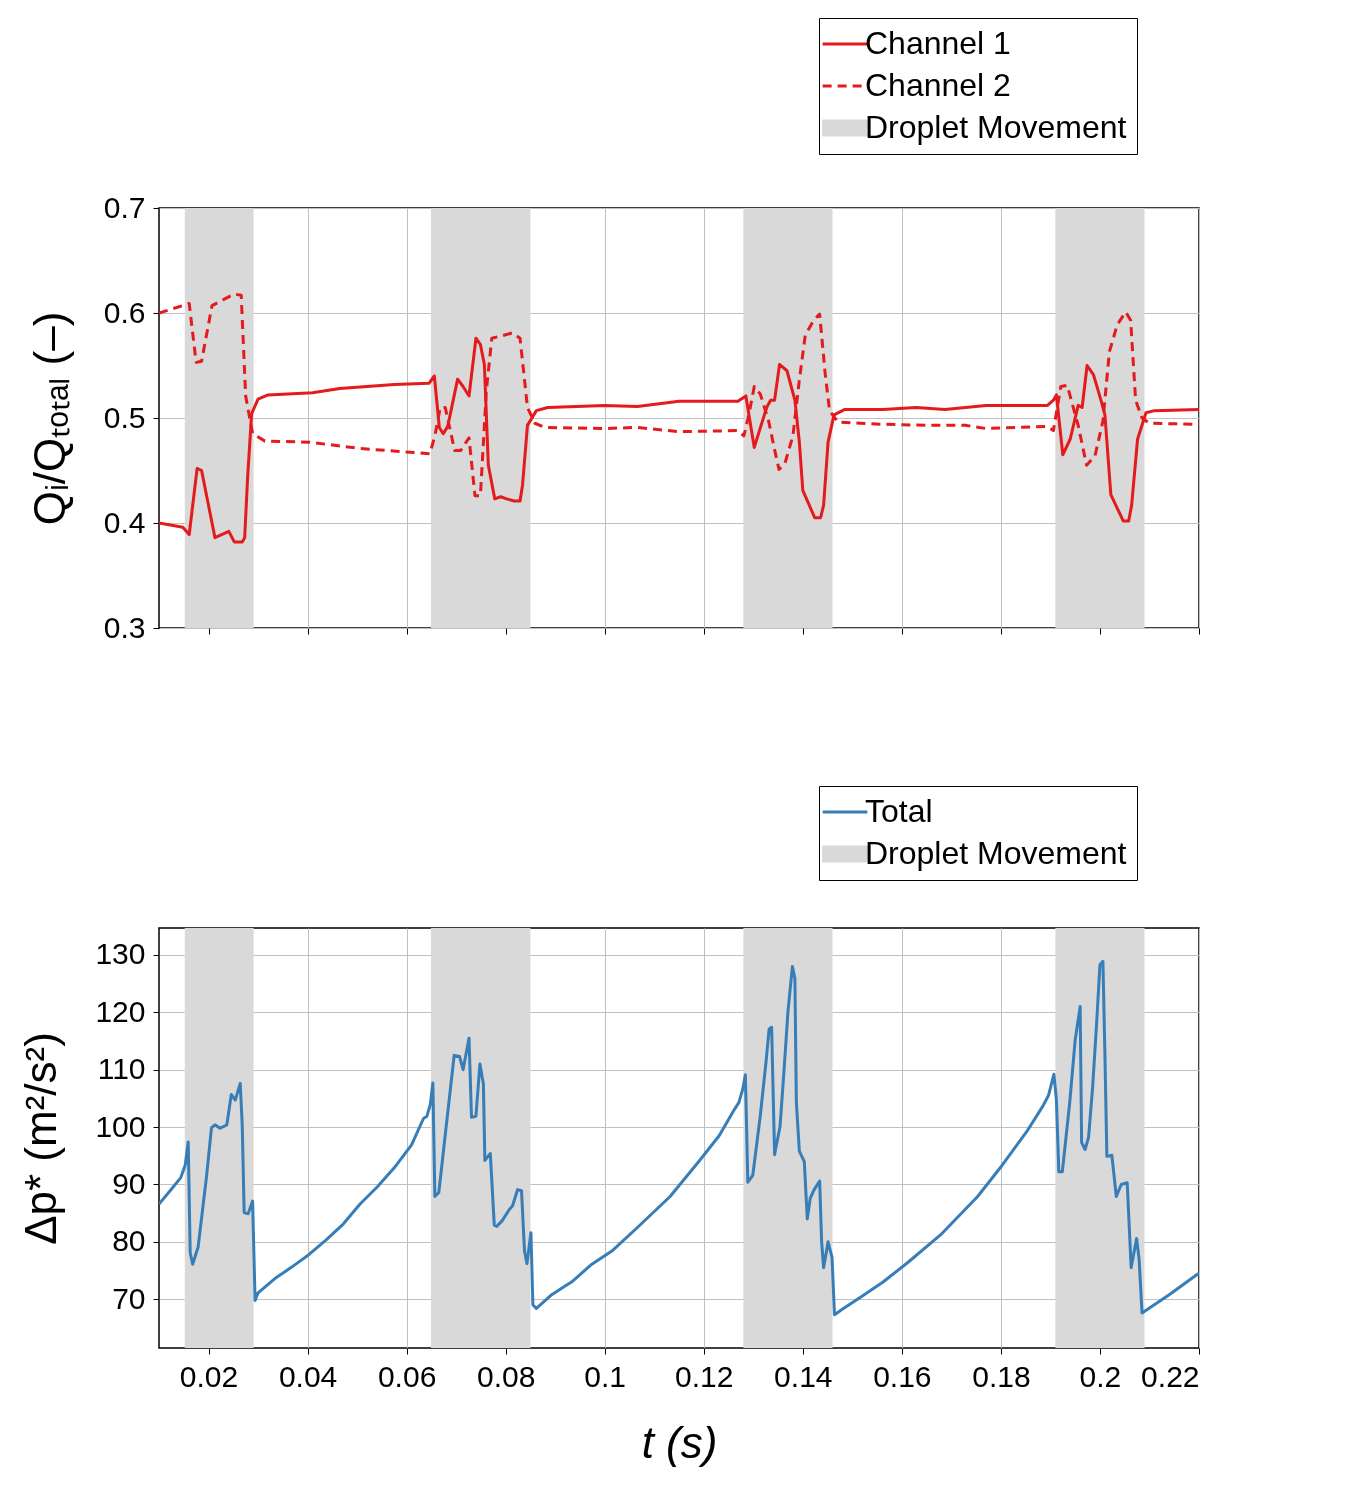  Describe the element at coordinates (120, 1126) in the screenshot. I see `y-tick-label: 100` at that location.